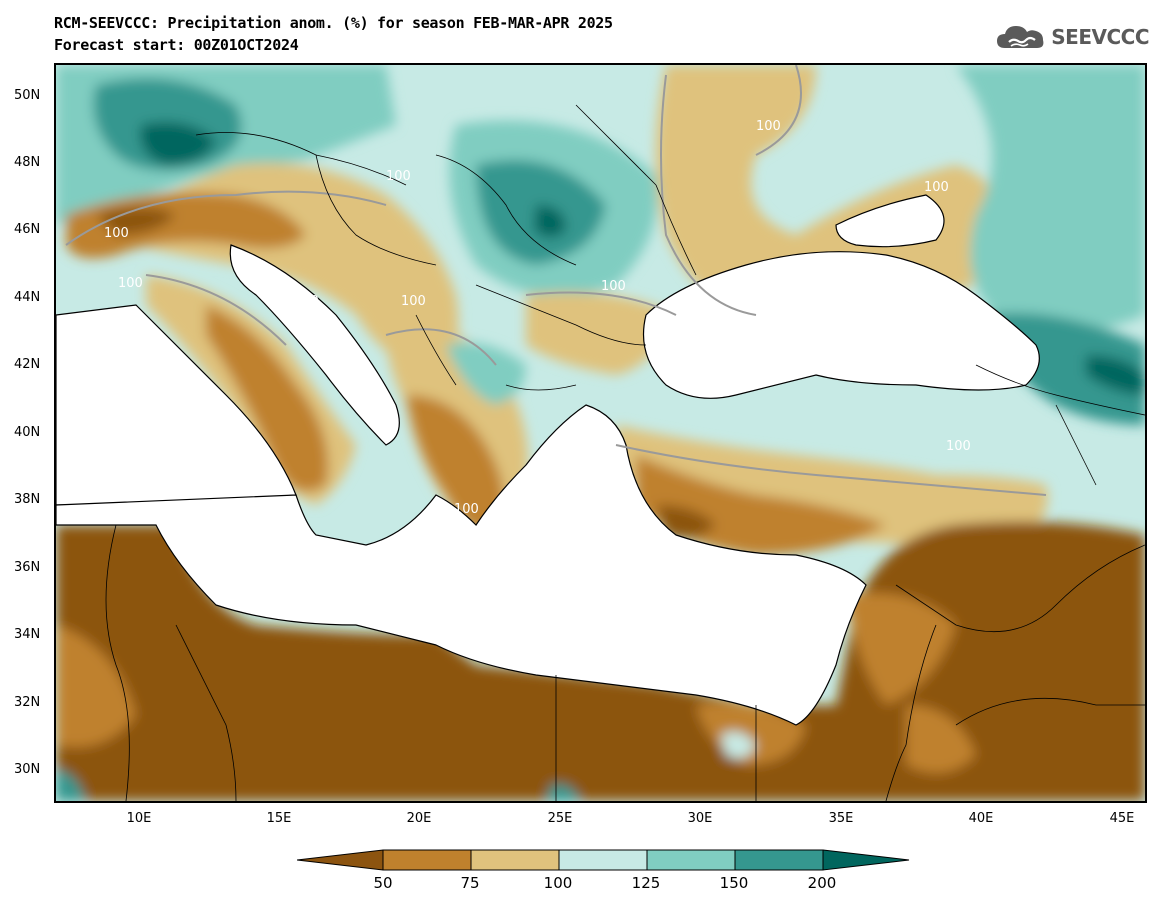  Describe the element at coordinates (563, 792) in the screenshot. I see `region-libya-wet` at that location.